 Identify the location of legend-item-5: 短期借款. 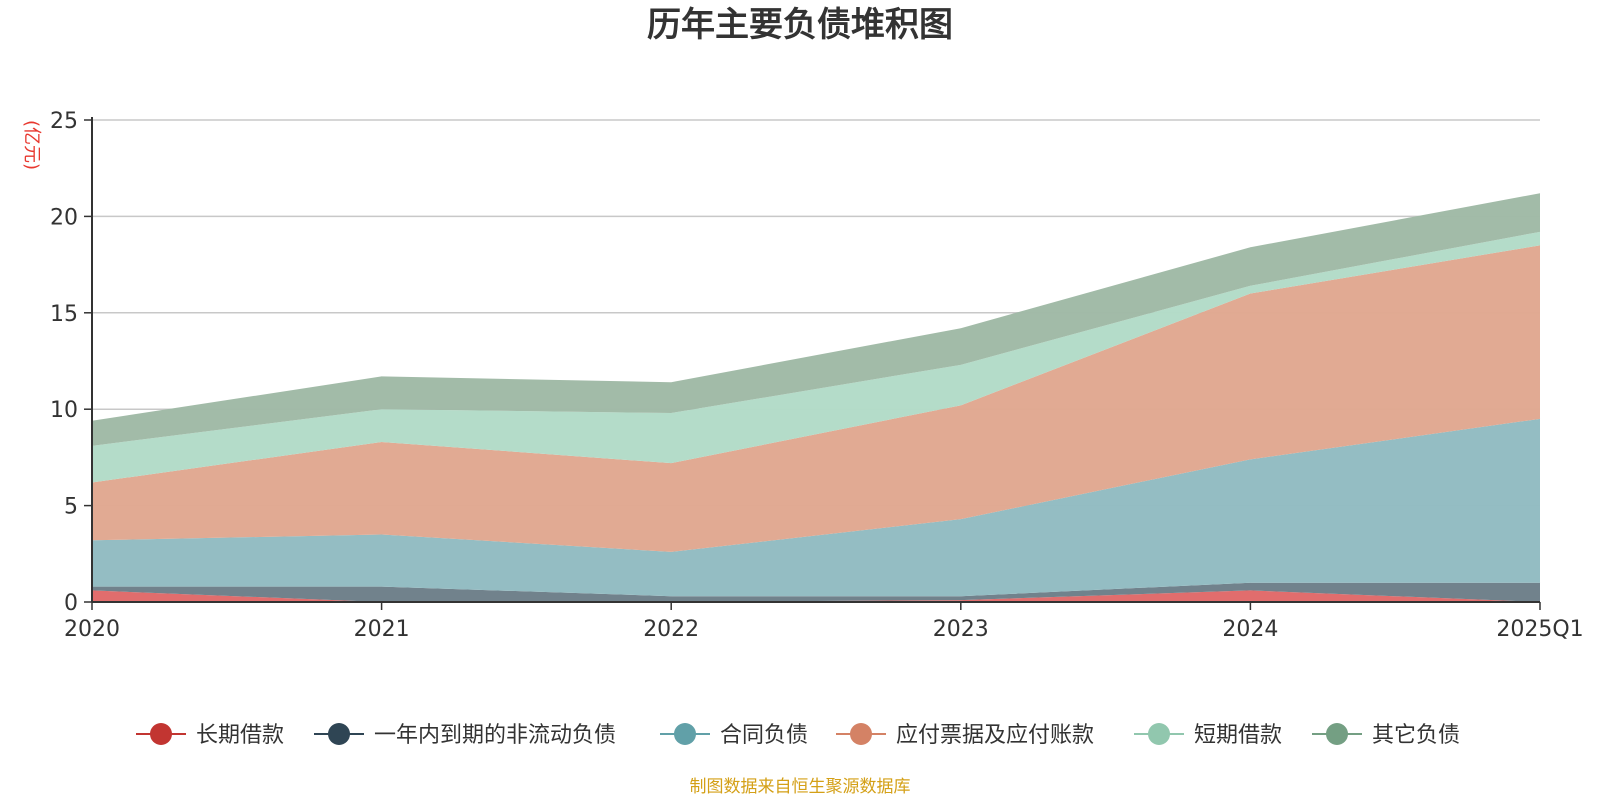
(1208, 735).